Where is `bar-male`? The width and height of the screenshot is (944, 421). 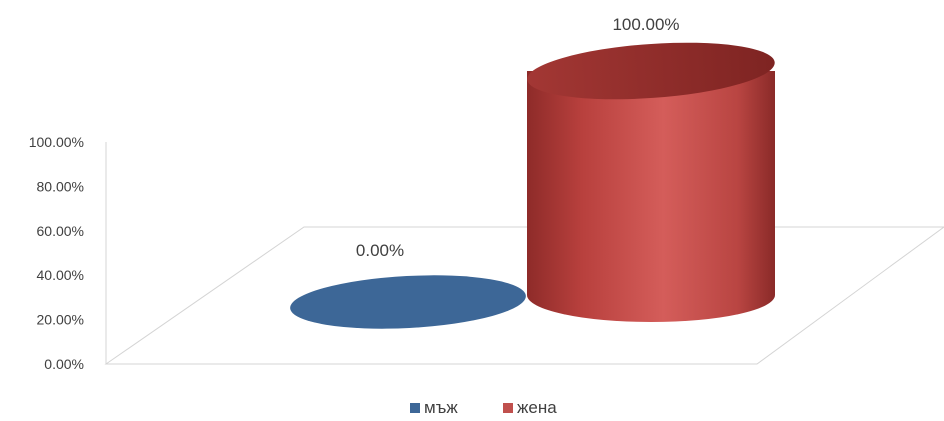
bar-male is located at coordinates (408, 302).